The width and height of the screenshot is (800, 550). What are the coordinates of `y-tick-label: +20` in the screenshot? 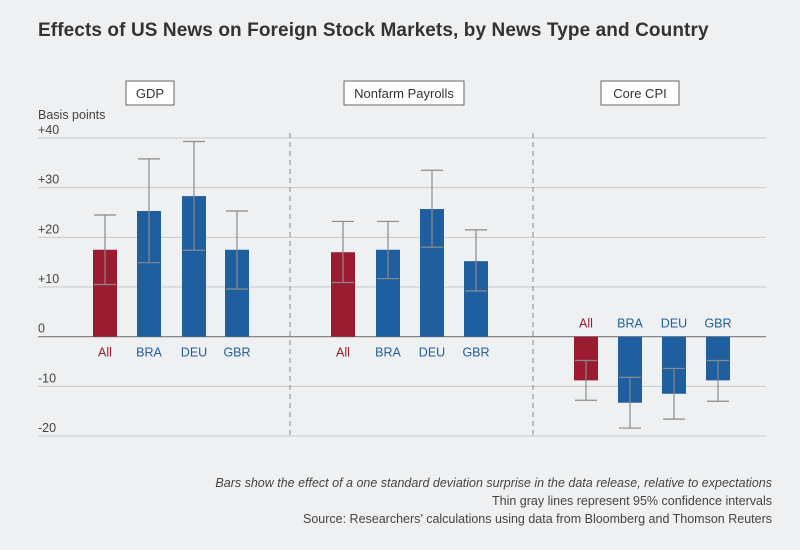 It's located at (48, 229).